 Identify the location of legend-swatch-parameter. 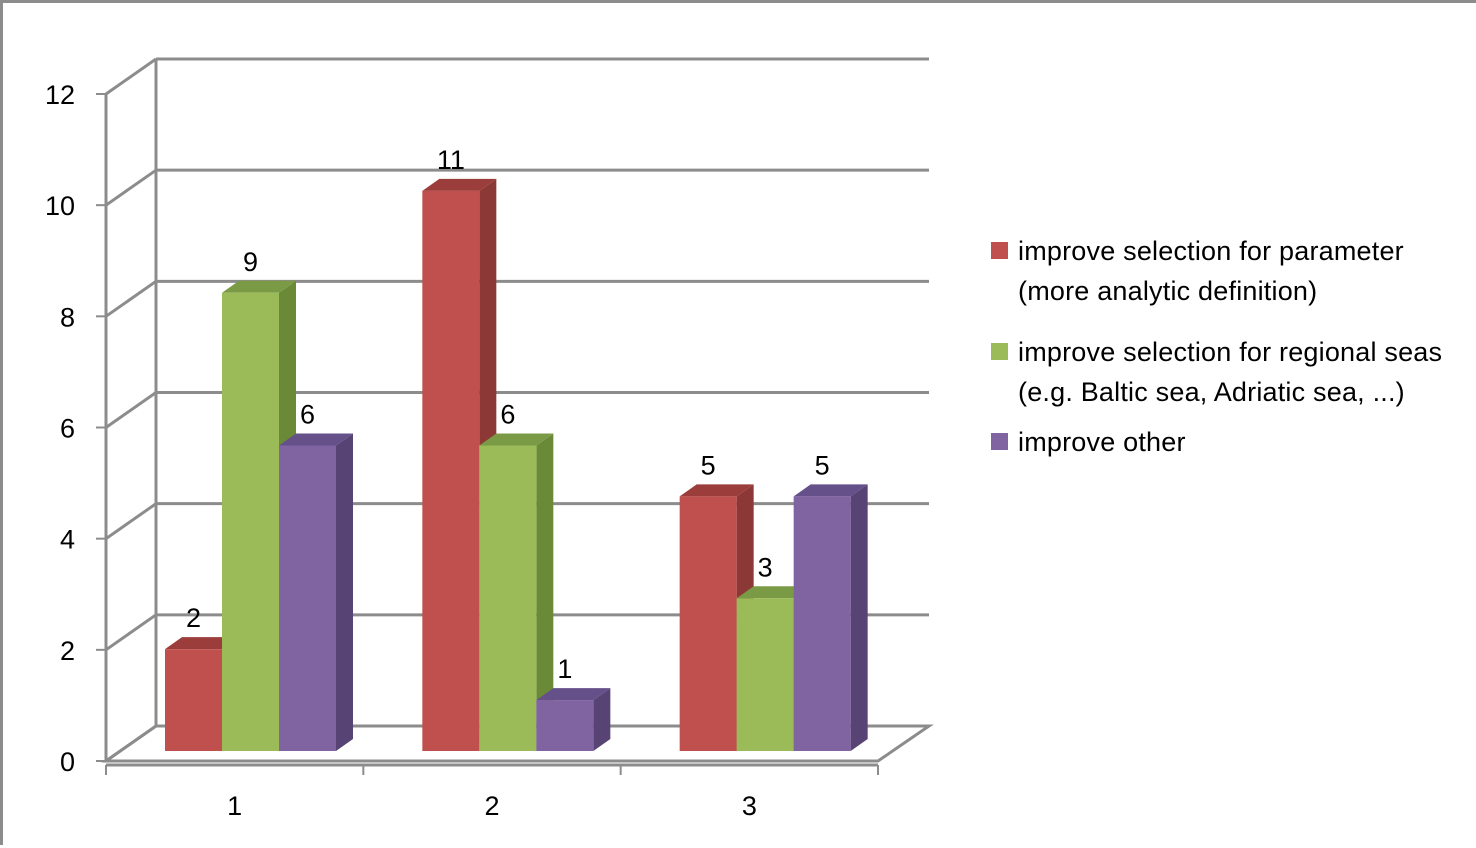
(999, 250).